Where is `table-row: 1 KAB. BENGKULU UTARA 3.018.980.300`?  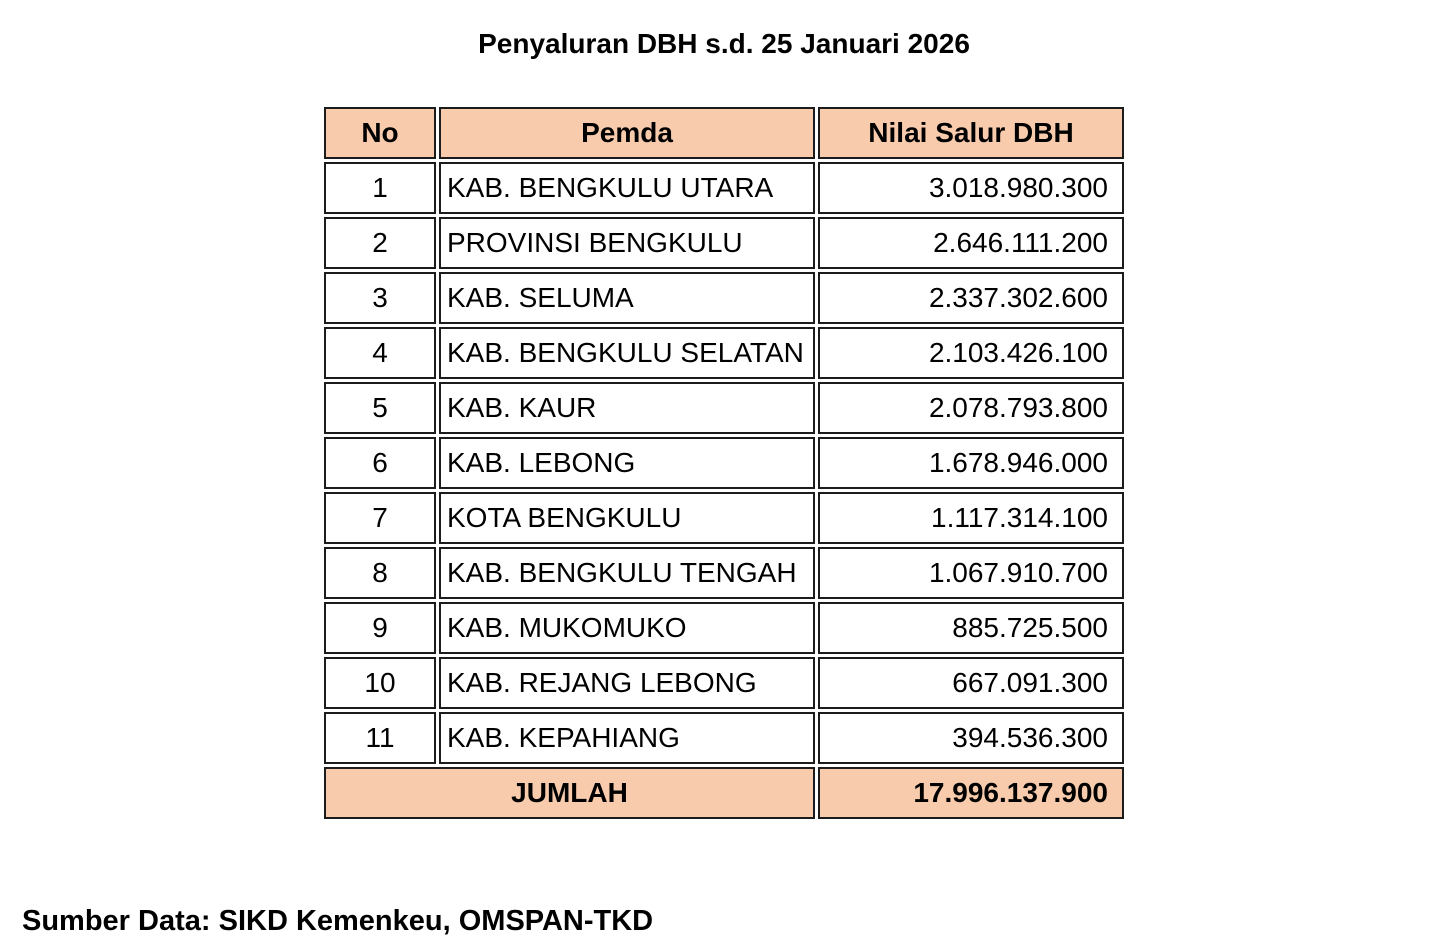 table-row: 1 KAB. BENGKULU UTARA 3.018.980.300 is located at coordinates (724, 188).